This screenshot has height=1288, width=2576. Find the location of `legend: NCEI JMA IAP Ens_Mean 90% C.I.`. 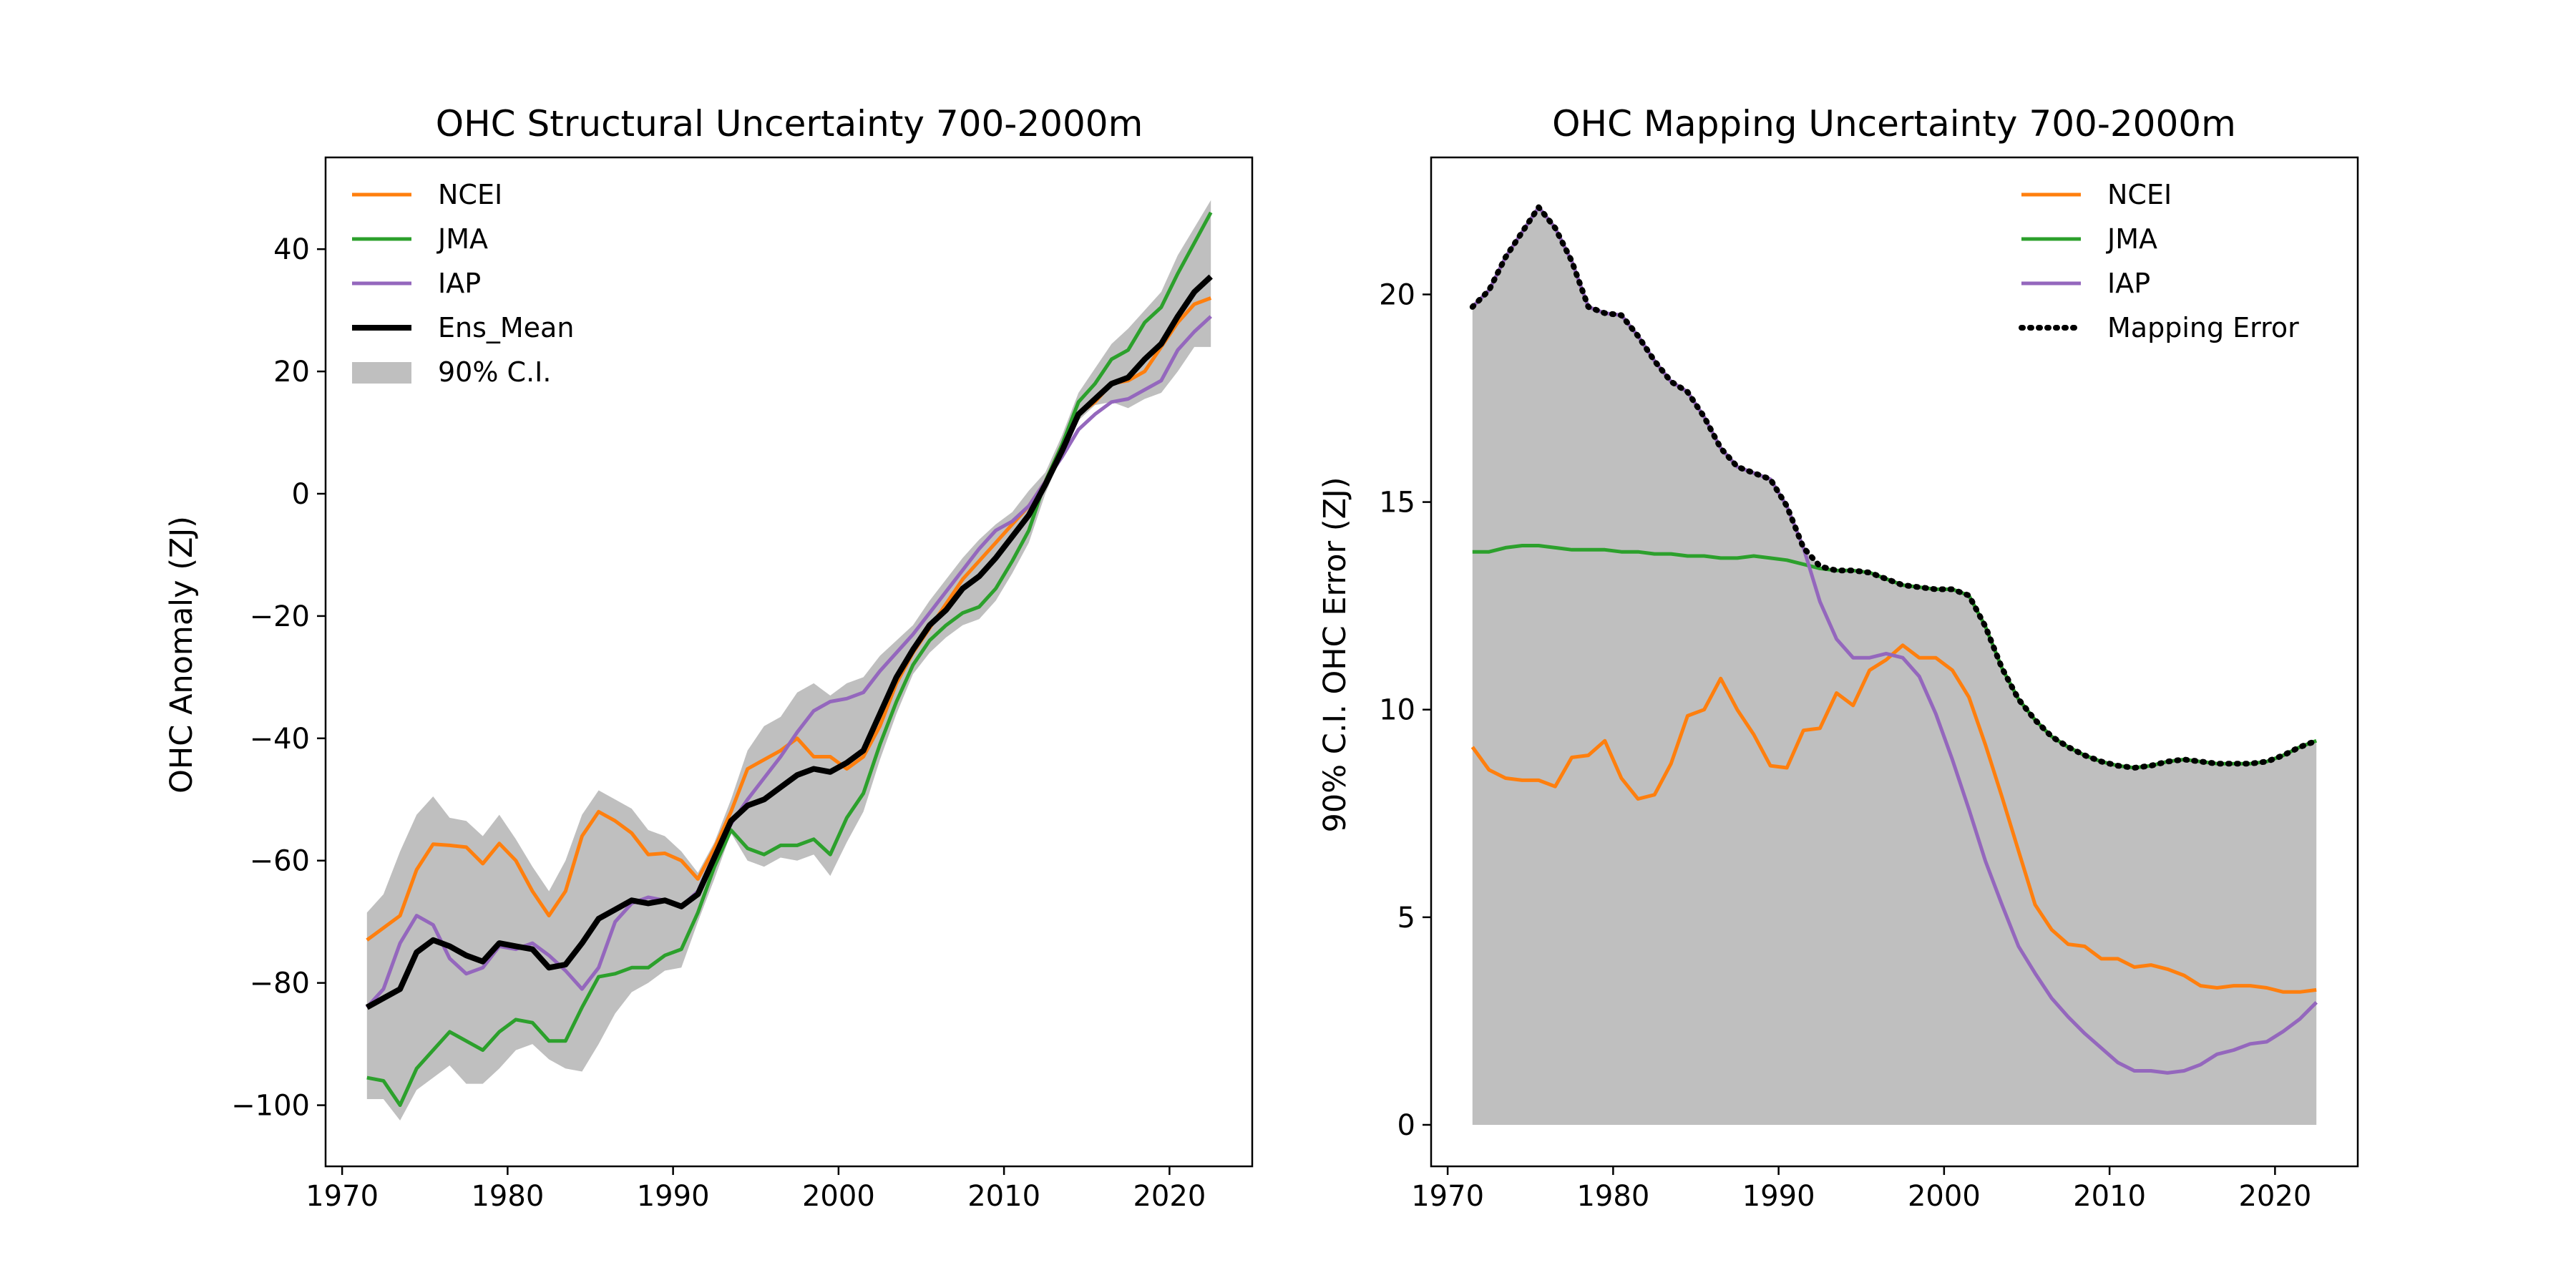

legend: NCEI JMA IAP Ens_Mean 90% C.I. is located at coordinates (463, 283).